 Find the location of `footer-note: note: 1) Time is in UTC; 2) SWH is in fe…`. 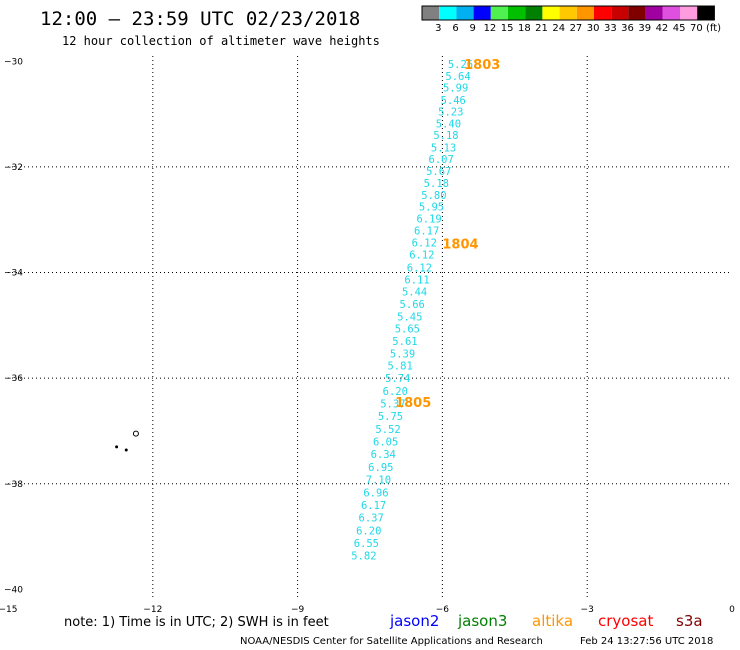

footer-note: note: 1) Time is in UTC; 2) SWH is in fe… is located at coordinates (196, 622).